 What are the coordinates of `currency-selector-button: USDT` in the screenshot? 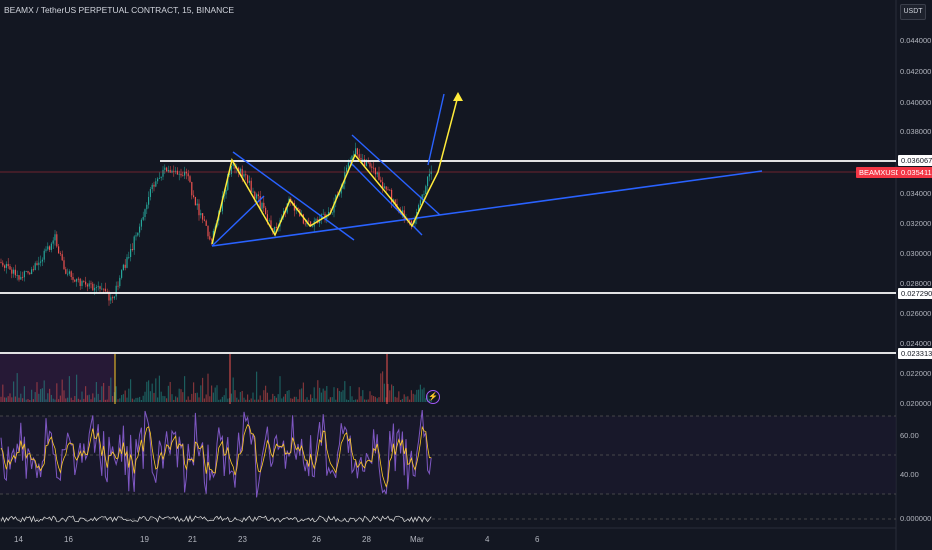 It's located at (913, 12).